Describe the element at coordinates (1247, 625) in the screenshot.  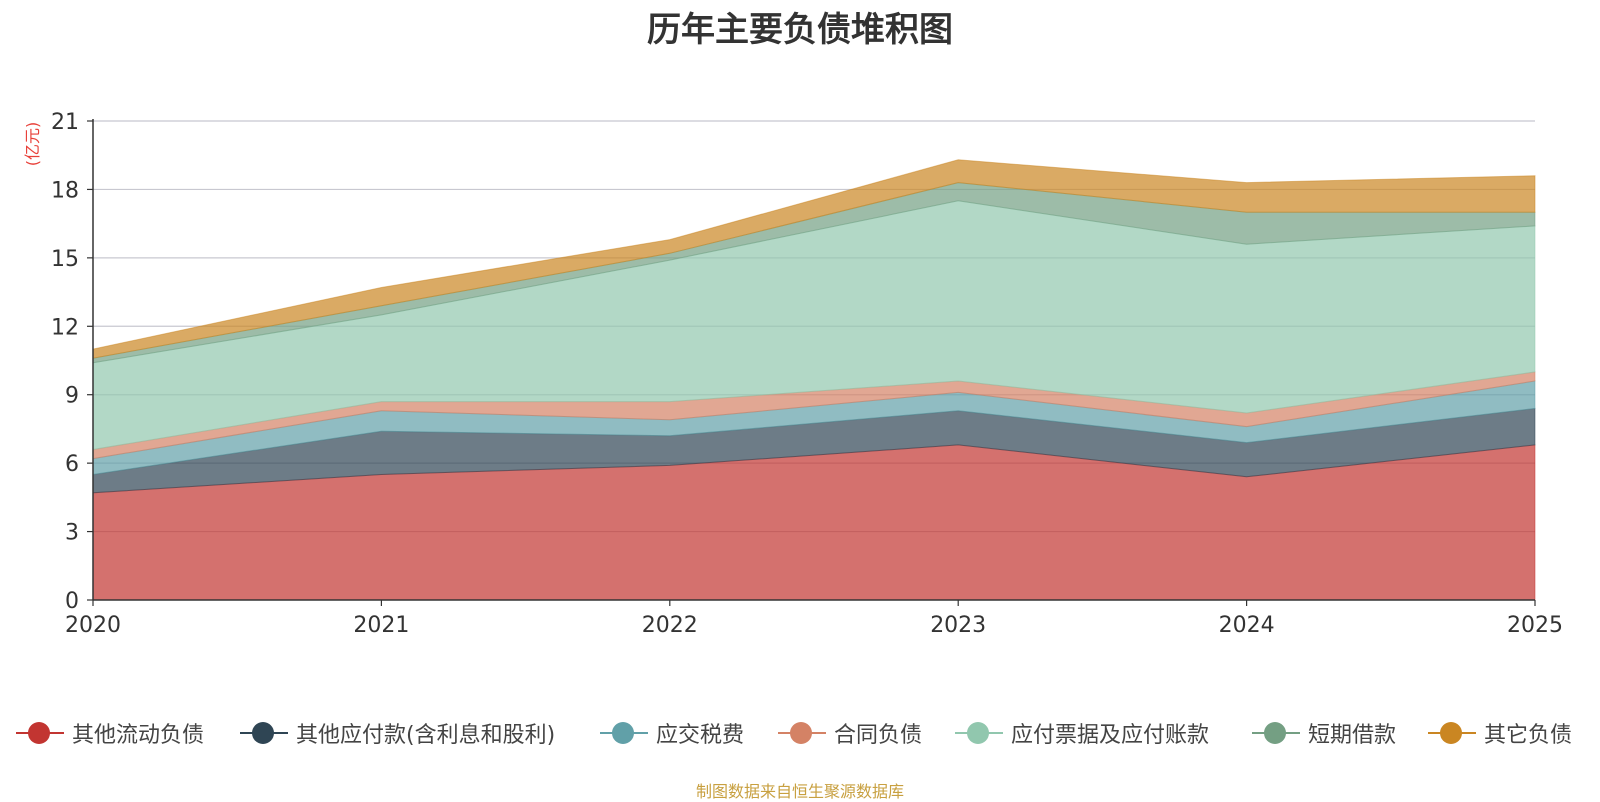
I see `x-tick-label: 2024` at that location.